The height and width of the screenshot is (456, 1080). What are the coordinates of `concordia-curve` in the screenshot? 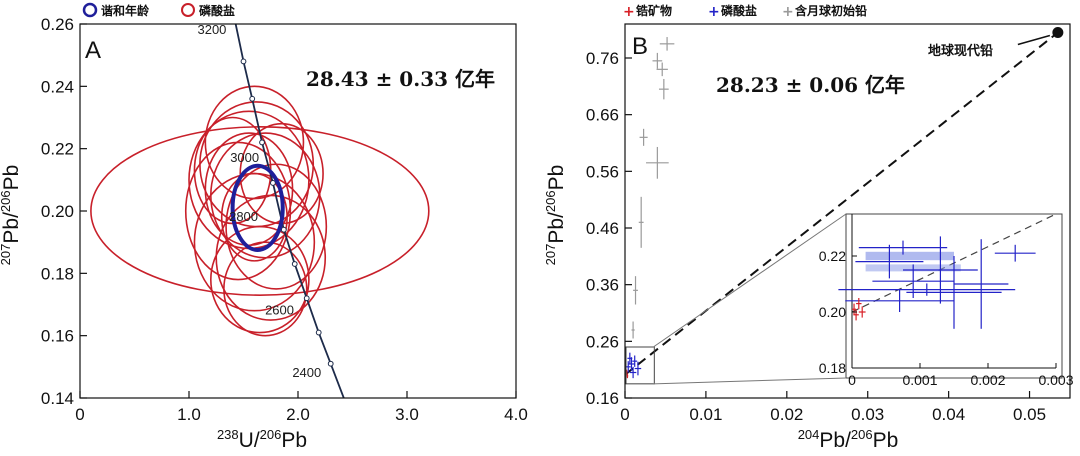 It's located at (289, 211).